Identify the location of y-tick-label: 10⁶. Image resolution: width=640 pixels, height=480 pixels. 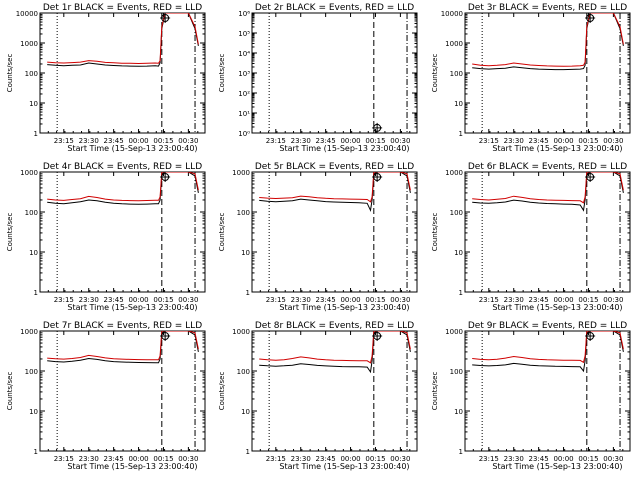
(244, 14).